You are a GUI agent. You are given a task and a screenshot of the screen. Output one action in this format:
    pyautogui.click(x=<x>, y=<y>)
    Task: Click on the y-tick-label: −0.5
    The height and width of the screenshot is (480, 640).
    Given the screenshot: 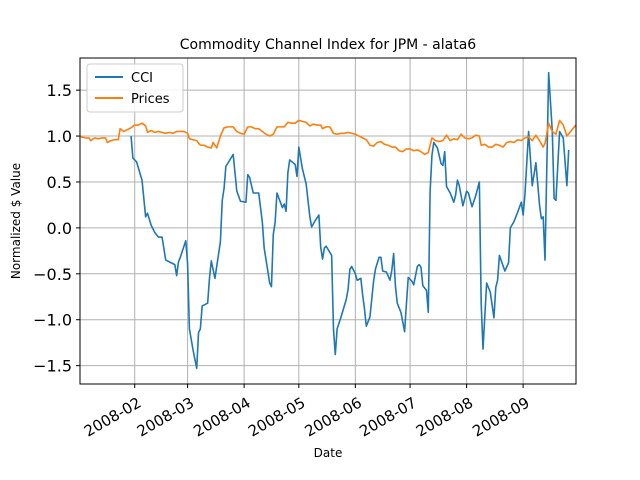 What is the action you would take?
    pyautogui.click(x=52, y=274)
    